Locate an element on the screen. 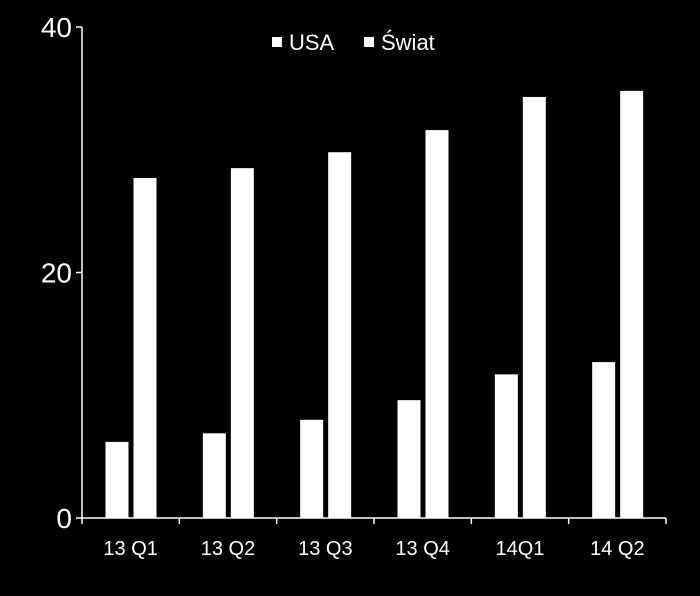  x-tick-label: 14Q1 is located at coordinates (520, 549).